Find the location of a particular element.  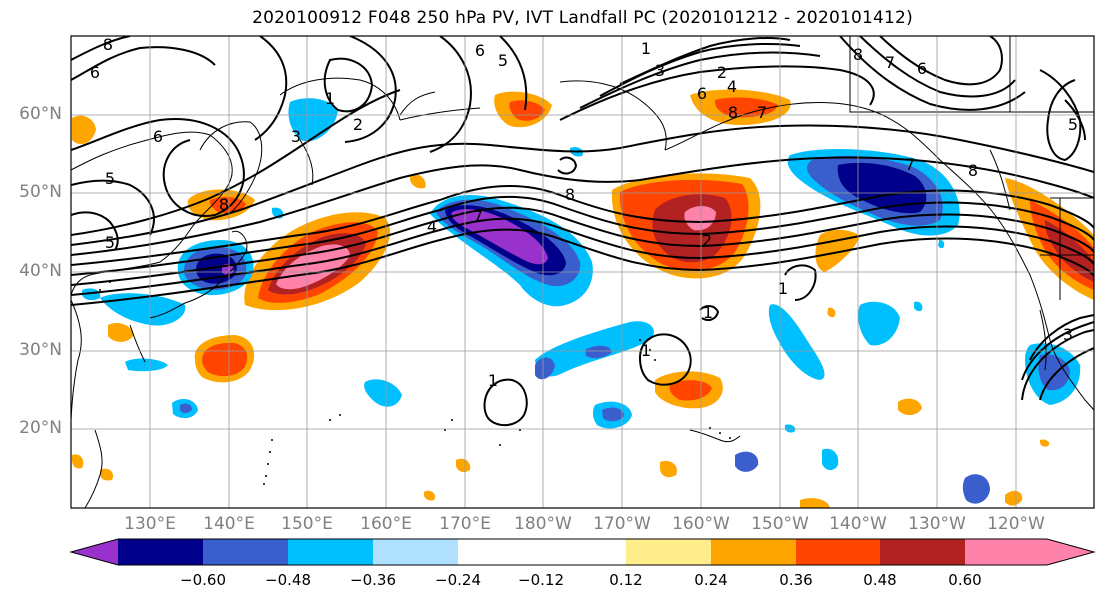

lat-label: 50°N is located at coordinates (40, 192).